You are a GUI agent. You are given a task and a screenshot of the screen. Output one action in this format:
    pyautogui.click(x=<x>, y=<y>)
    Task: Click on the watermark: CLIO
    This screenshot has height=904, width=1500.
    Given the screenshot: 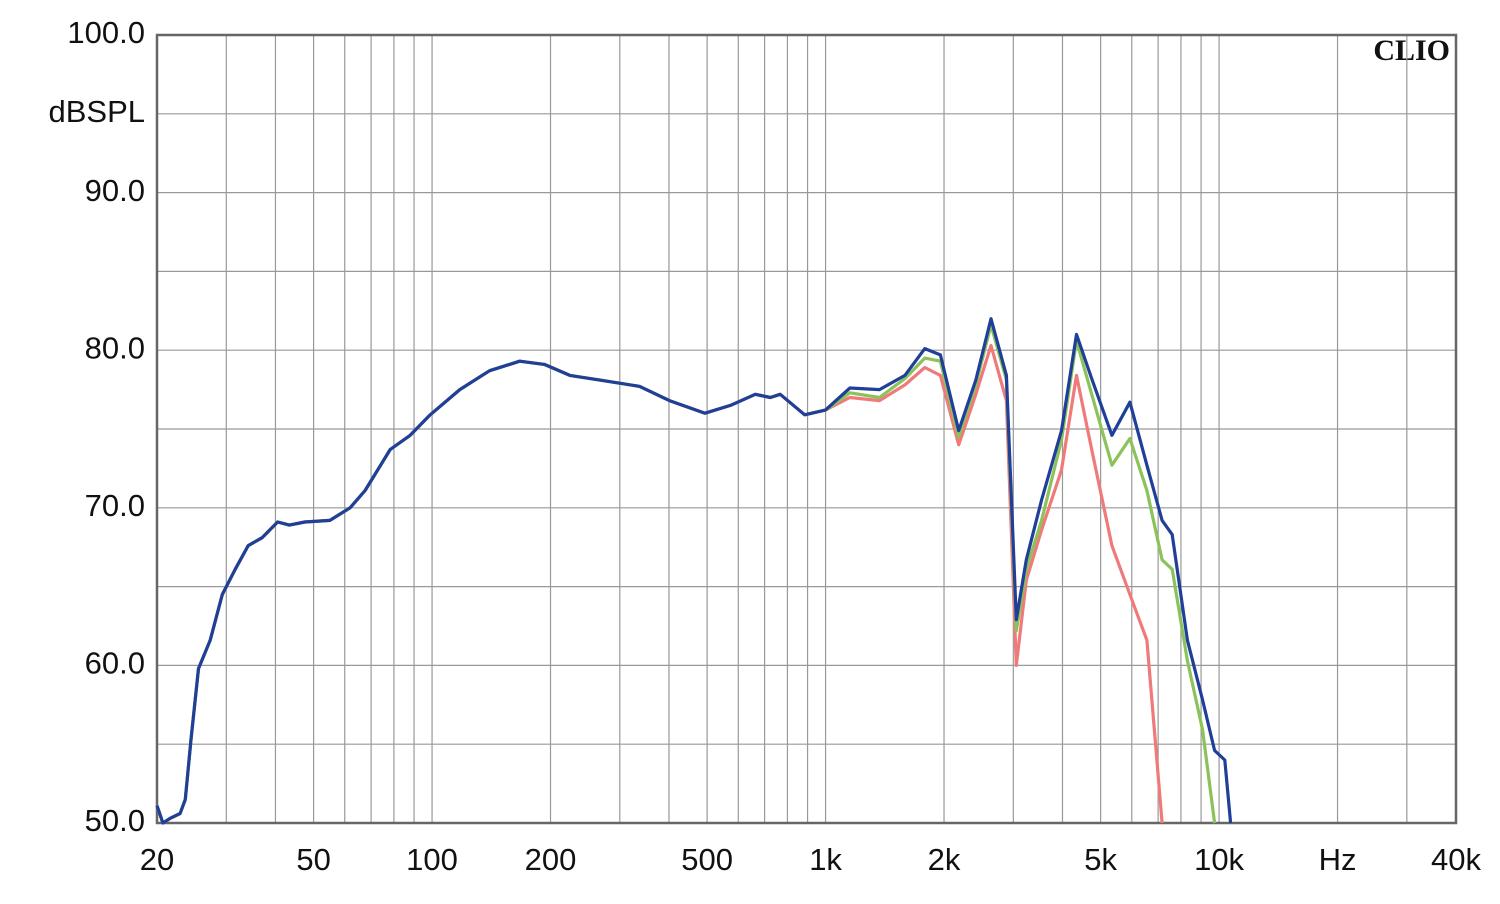 What is the action you would take?
    pyautogui.click(x=1411, y=50)
    